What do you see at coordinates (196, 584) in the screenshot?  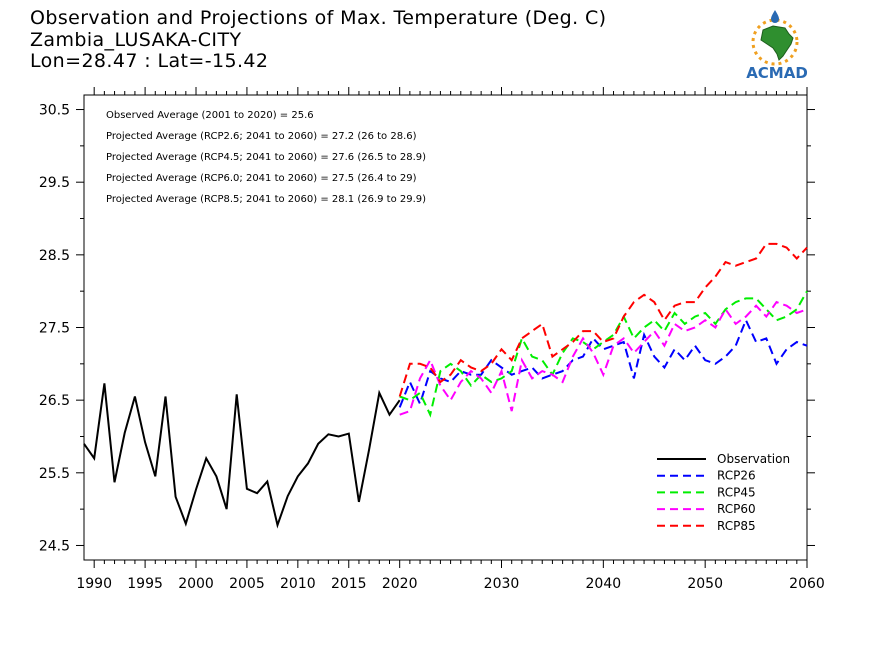 I see `x-tick-label: 2000` at bounding box center [196, 584].